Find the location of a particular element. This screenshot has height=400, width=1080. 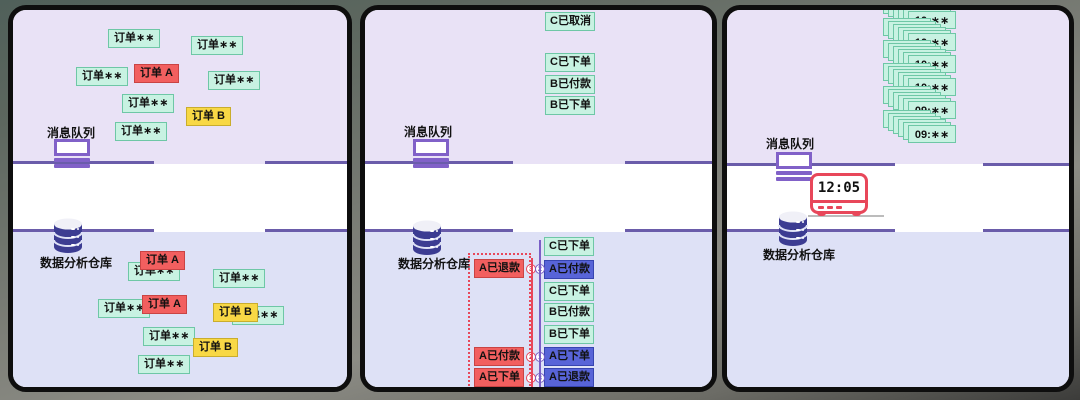

tag-blue: A已下单 is located at coordinates (569, 356).